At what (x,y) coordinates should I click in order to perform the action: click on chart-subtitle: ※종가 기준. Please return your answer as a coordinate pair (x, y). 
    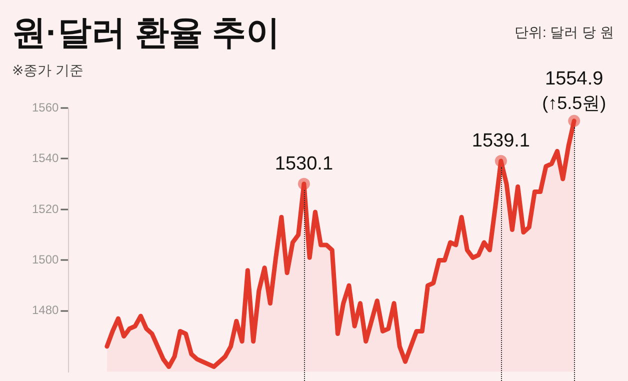
    Looking at the image, I should click on (48, 71).